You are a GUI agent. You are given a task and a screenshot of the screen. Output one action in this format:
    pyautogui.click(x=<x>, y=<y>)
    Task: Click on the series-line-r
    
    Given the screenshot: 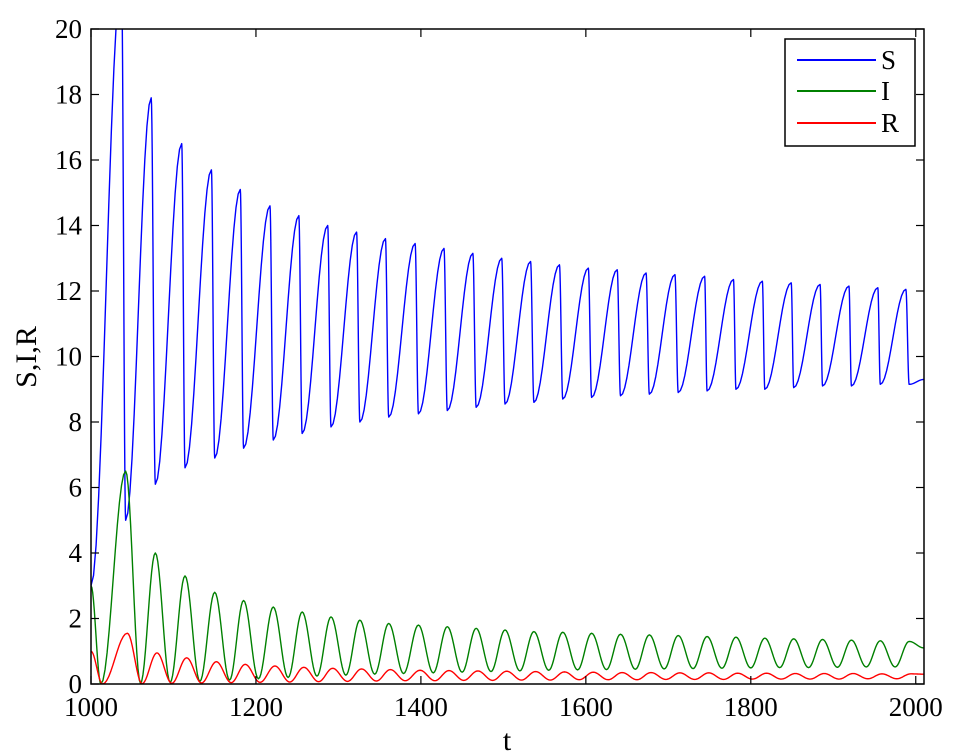 What is the action you would take?
    pyautogui.click(x=507, y=658)
    